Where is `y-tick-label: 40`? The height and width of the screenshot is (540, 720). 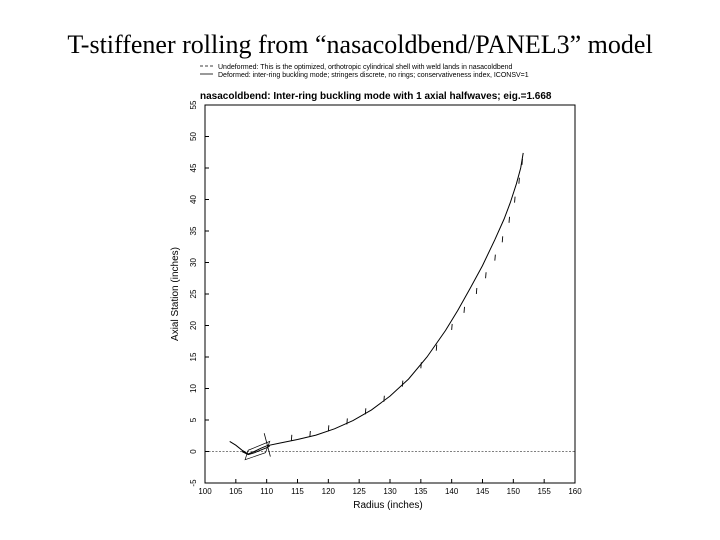
y-tick-label: 40 is located at coordinates (193, 199).